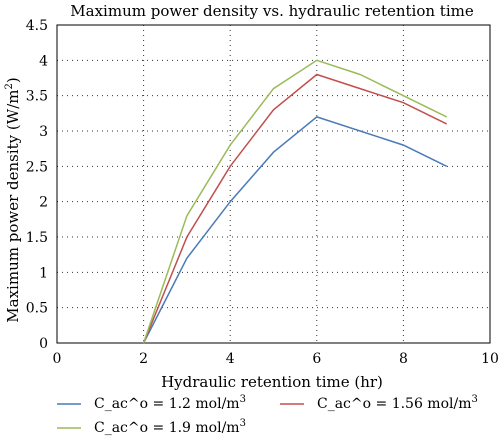 The width and height of the screenshot is (500, 444). What do you see at coordinates (167, 404) in the screenshot?
I see `legend-label-main: C_ac^o = 1.2 mol/m` at bounding box center [167, 404].